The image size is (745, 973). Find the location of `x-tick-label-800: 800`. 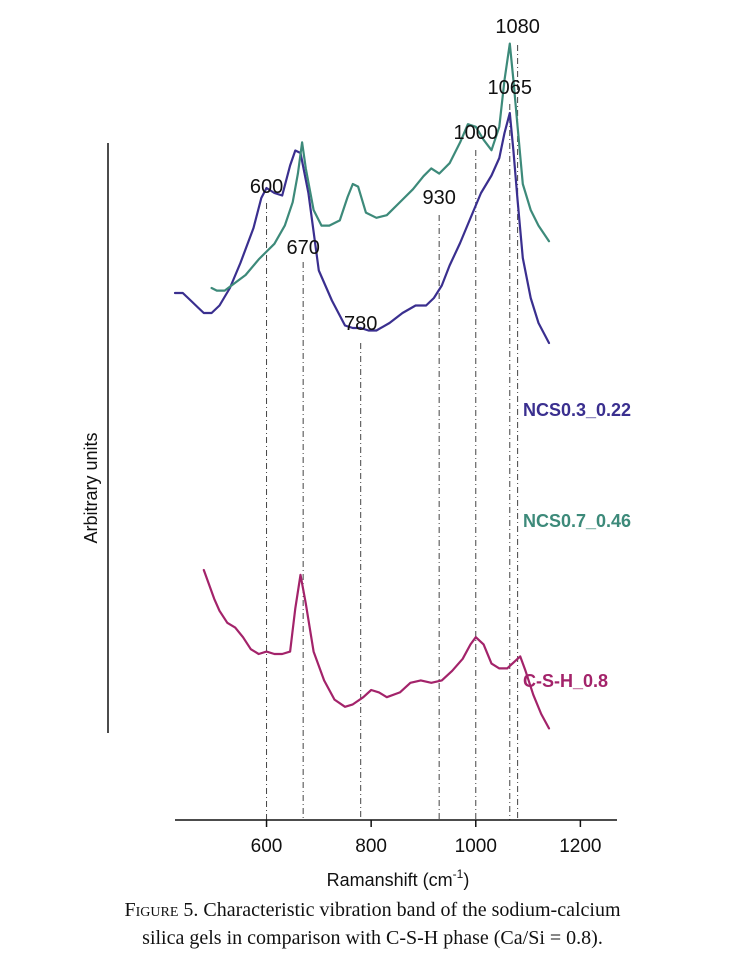

x-tick-label-800: 800 is located at coordinates (371, 846).